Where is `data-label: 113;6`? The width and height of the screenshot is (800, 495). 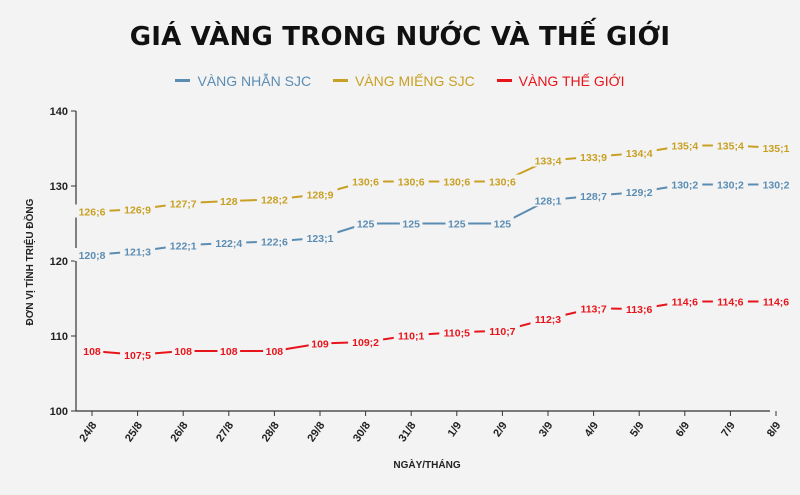 data-label: 113;6 is located at coordinates (639, 310).